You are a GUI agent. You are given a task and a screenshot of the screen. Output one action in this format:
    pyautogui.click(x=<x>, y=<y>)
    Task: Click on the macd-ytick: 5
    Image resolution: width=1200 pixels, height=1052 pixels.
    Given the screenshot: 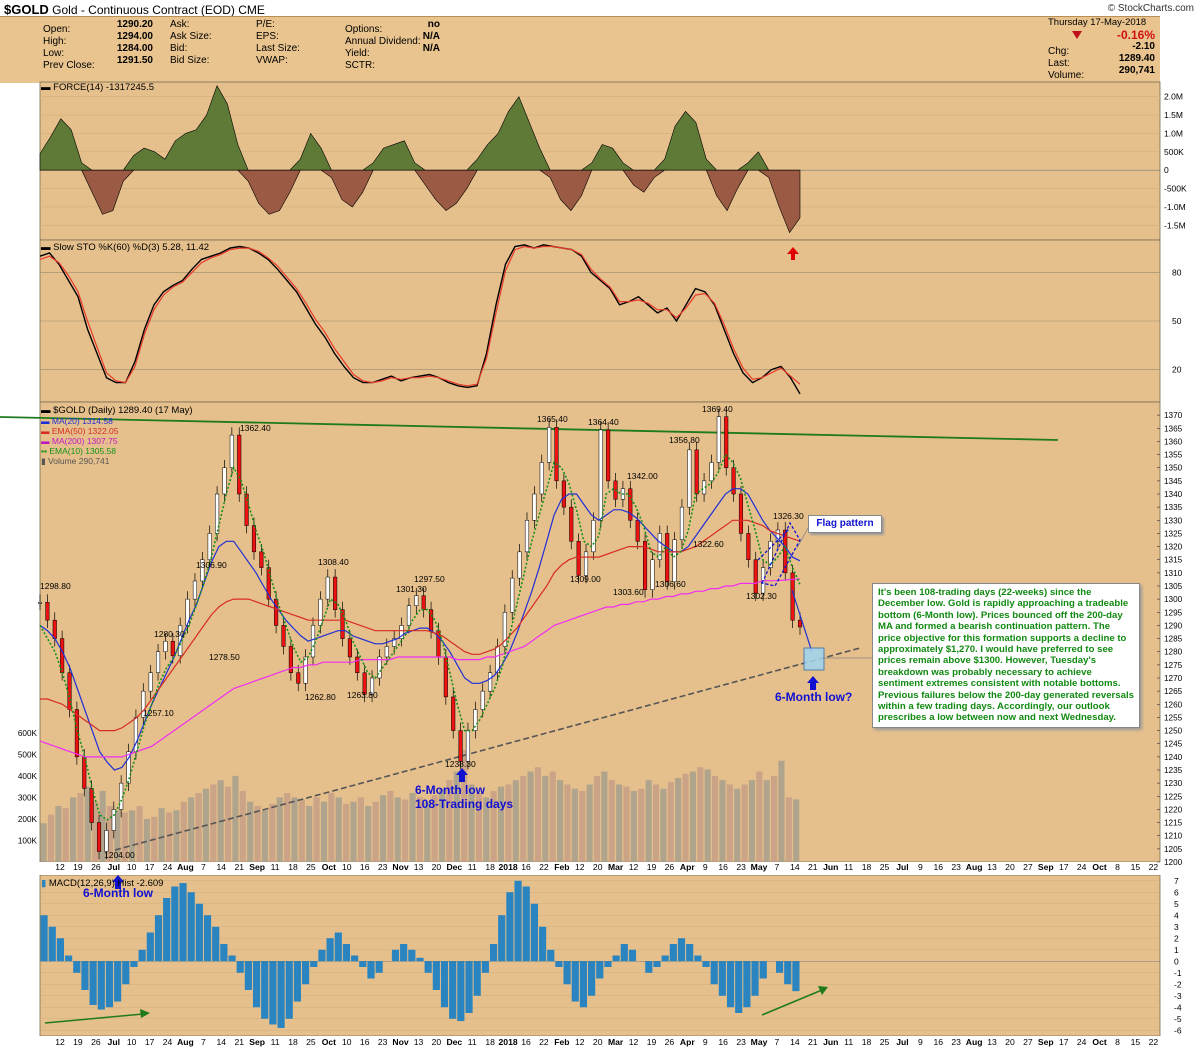 What is the action you would take?
    pyautogui.click(x=1176, y=904)
    